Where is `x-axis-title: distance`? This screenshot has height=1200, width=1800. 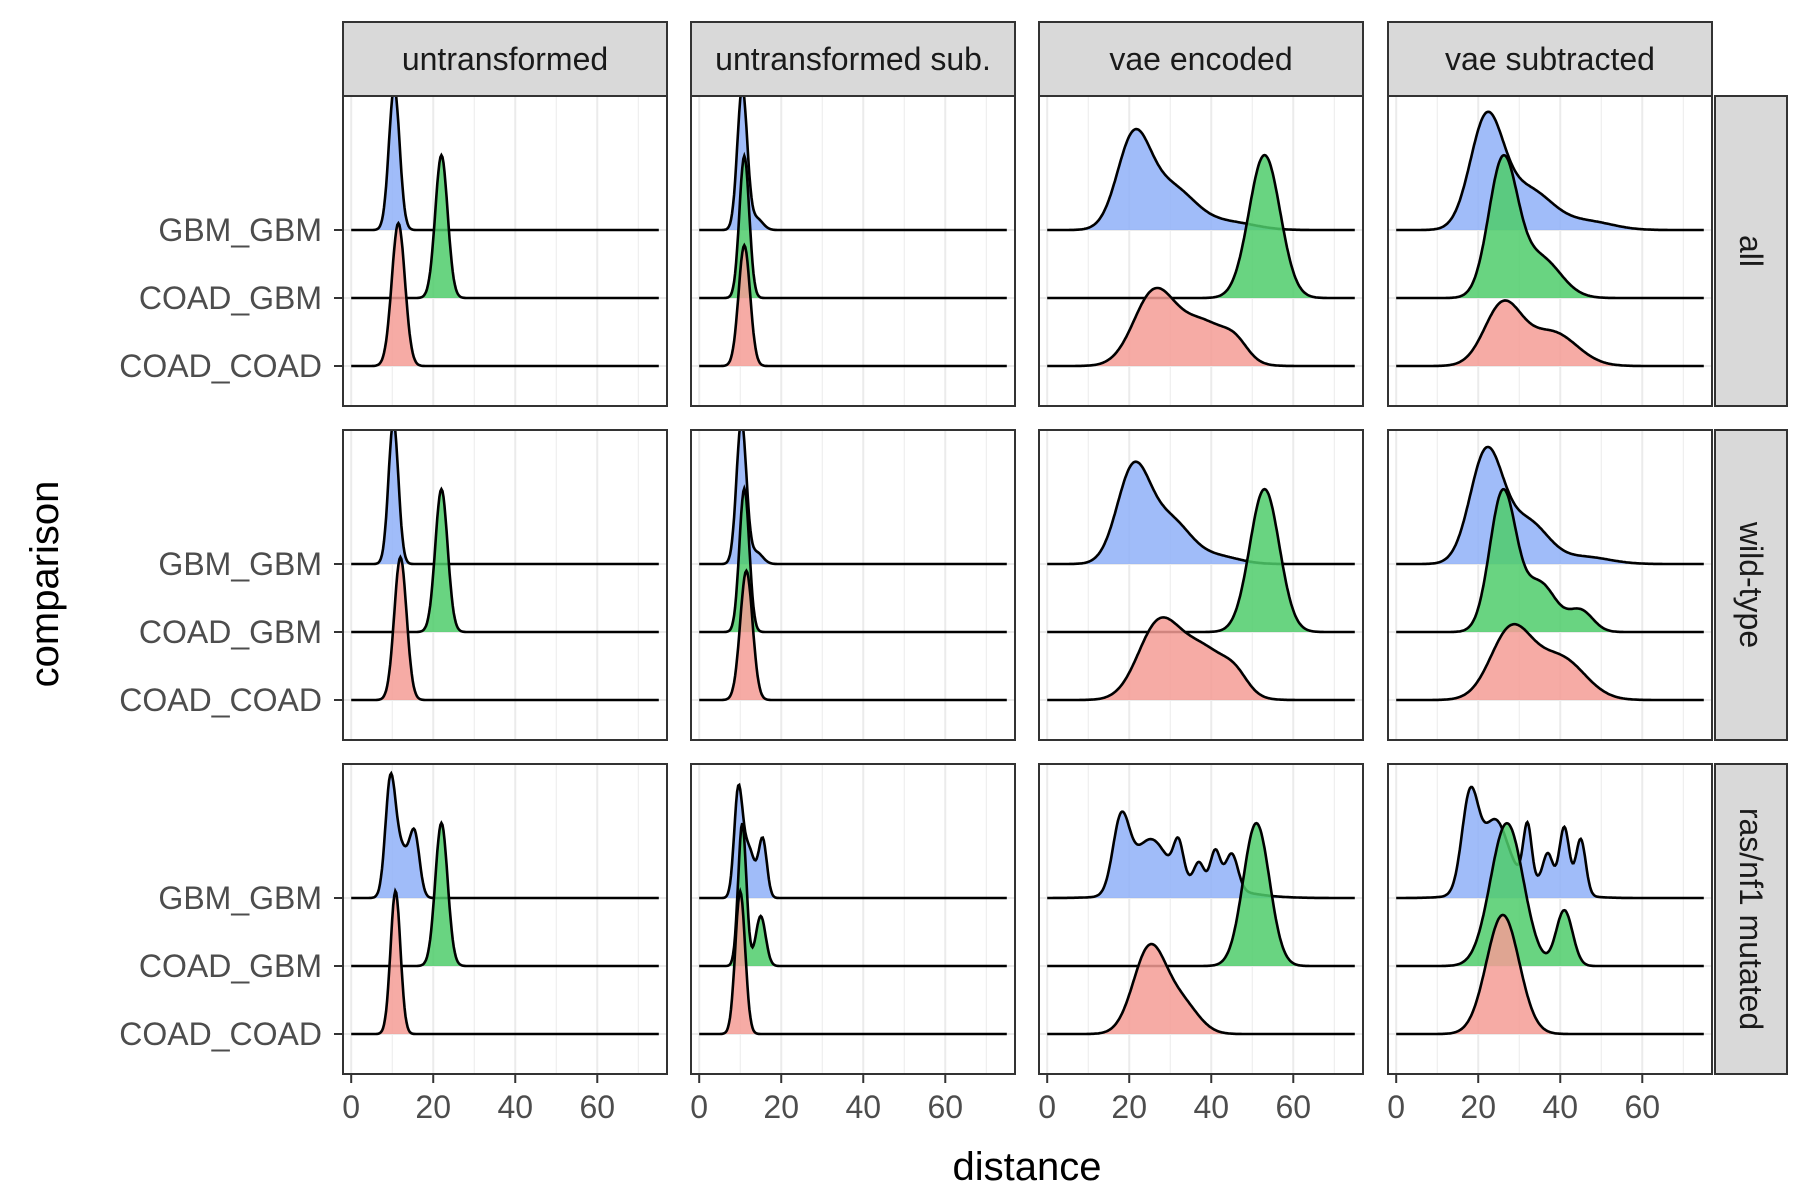 x-axis-title: distance is located at coordinates (1027, 1167).